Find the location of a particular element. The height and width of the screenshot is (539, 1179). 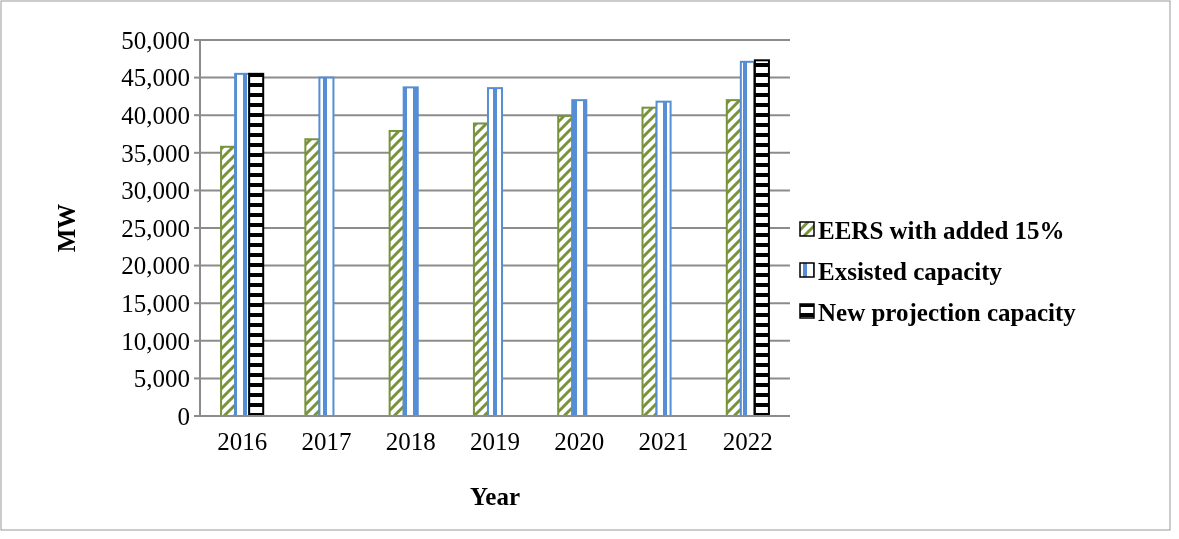

x-tick-label: 2022 is located at coordinates (747, 441).